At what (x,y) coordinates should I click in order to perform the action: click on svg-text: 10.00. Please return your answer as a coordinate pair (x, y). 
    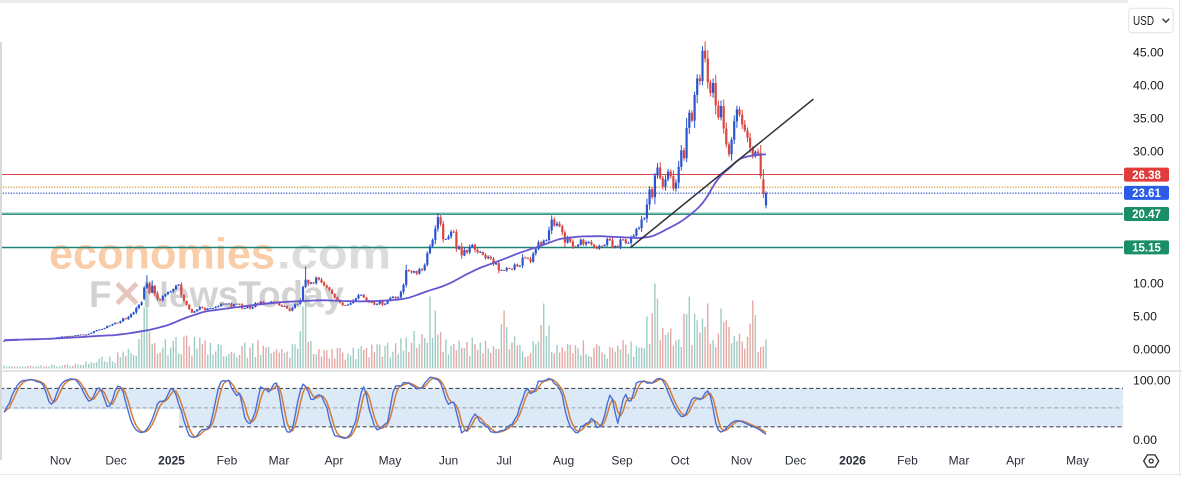
    Looking at the image, I should click on (1148, 283).